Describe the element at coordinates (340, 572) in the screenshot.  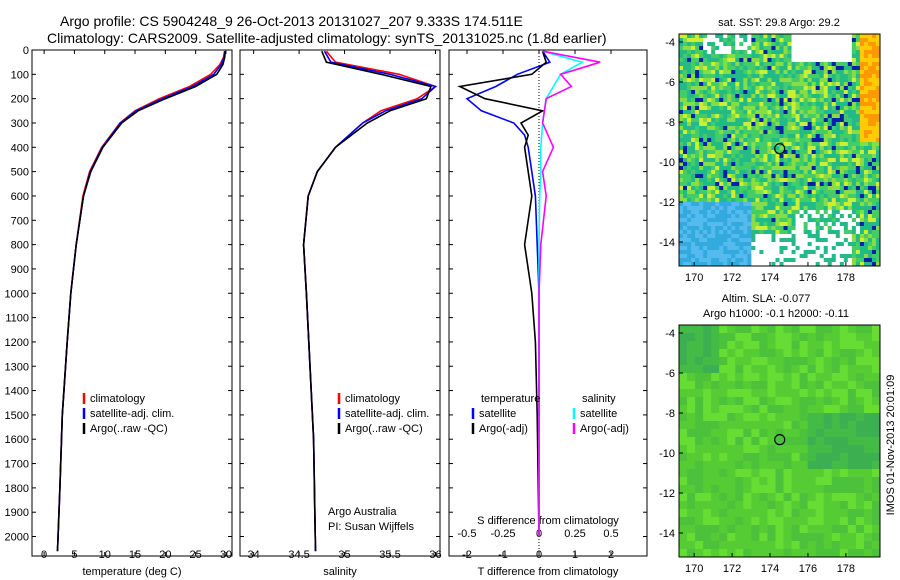
I see `salinity-x-label: salinity` at that location.